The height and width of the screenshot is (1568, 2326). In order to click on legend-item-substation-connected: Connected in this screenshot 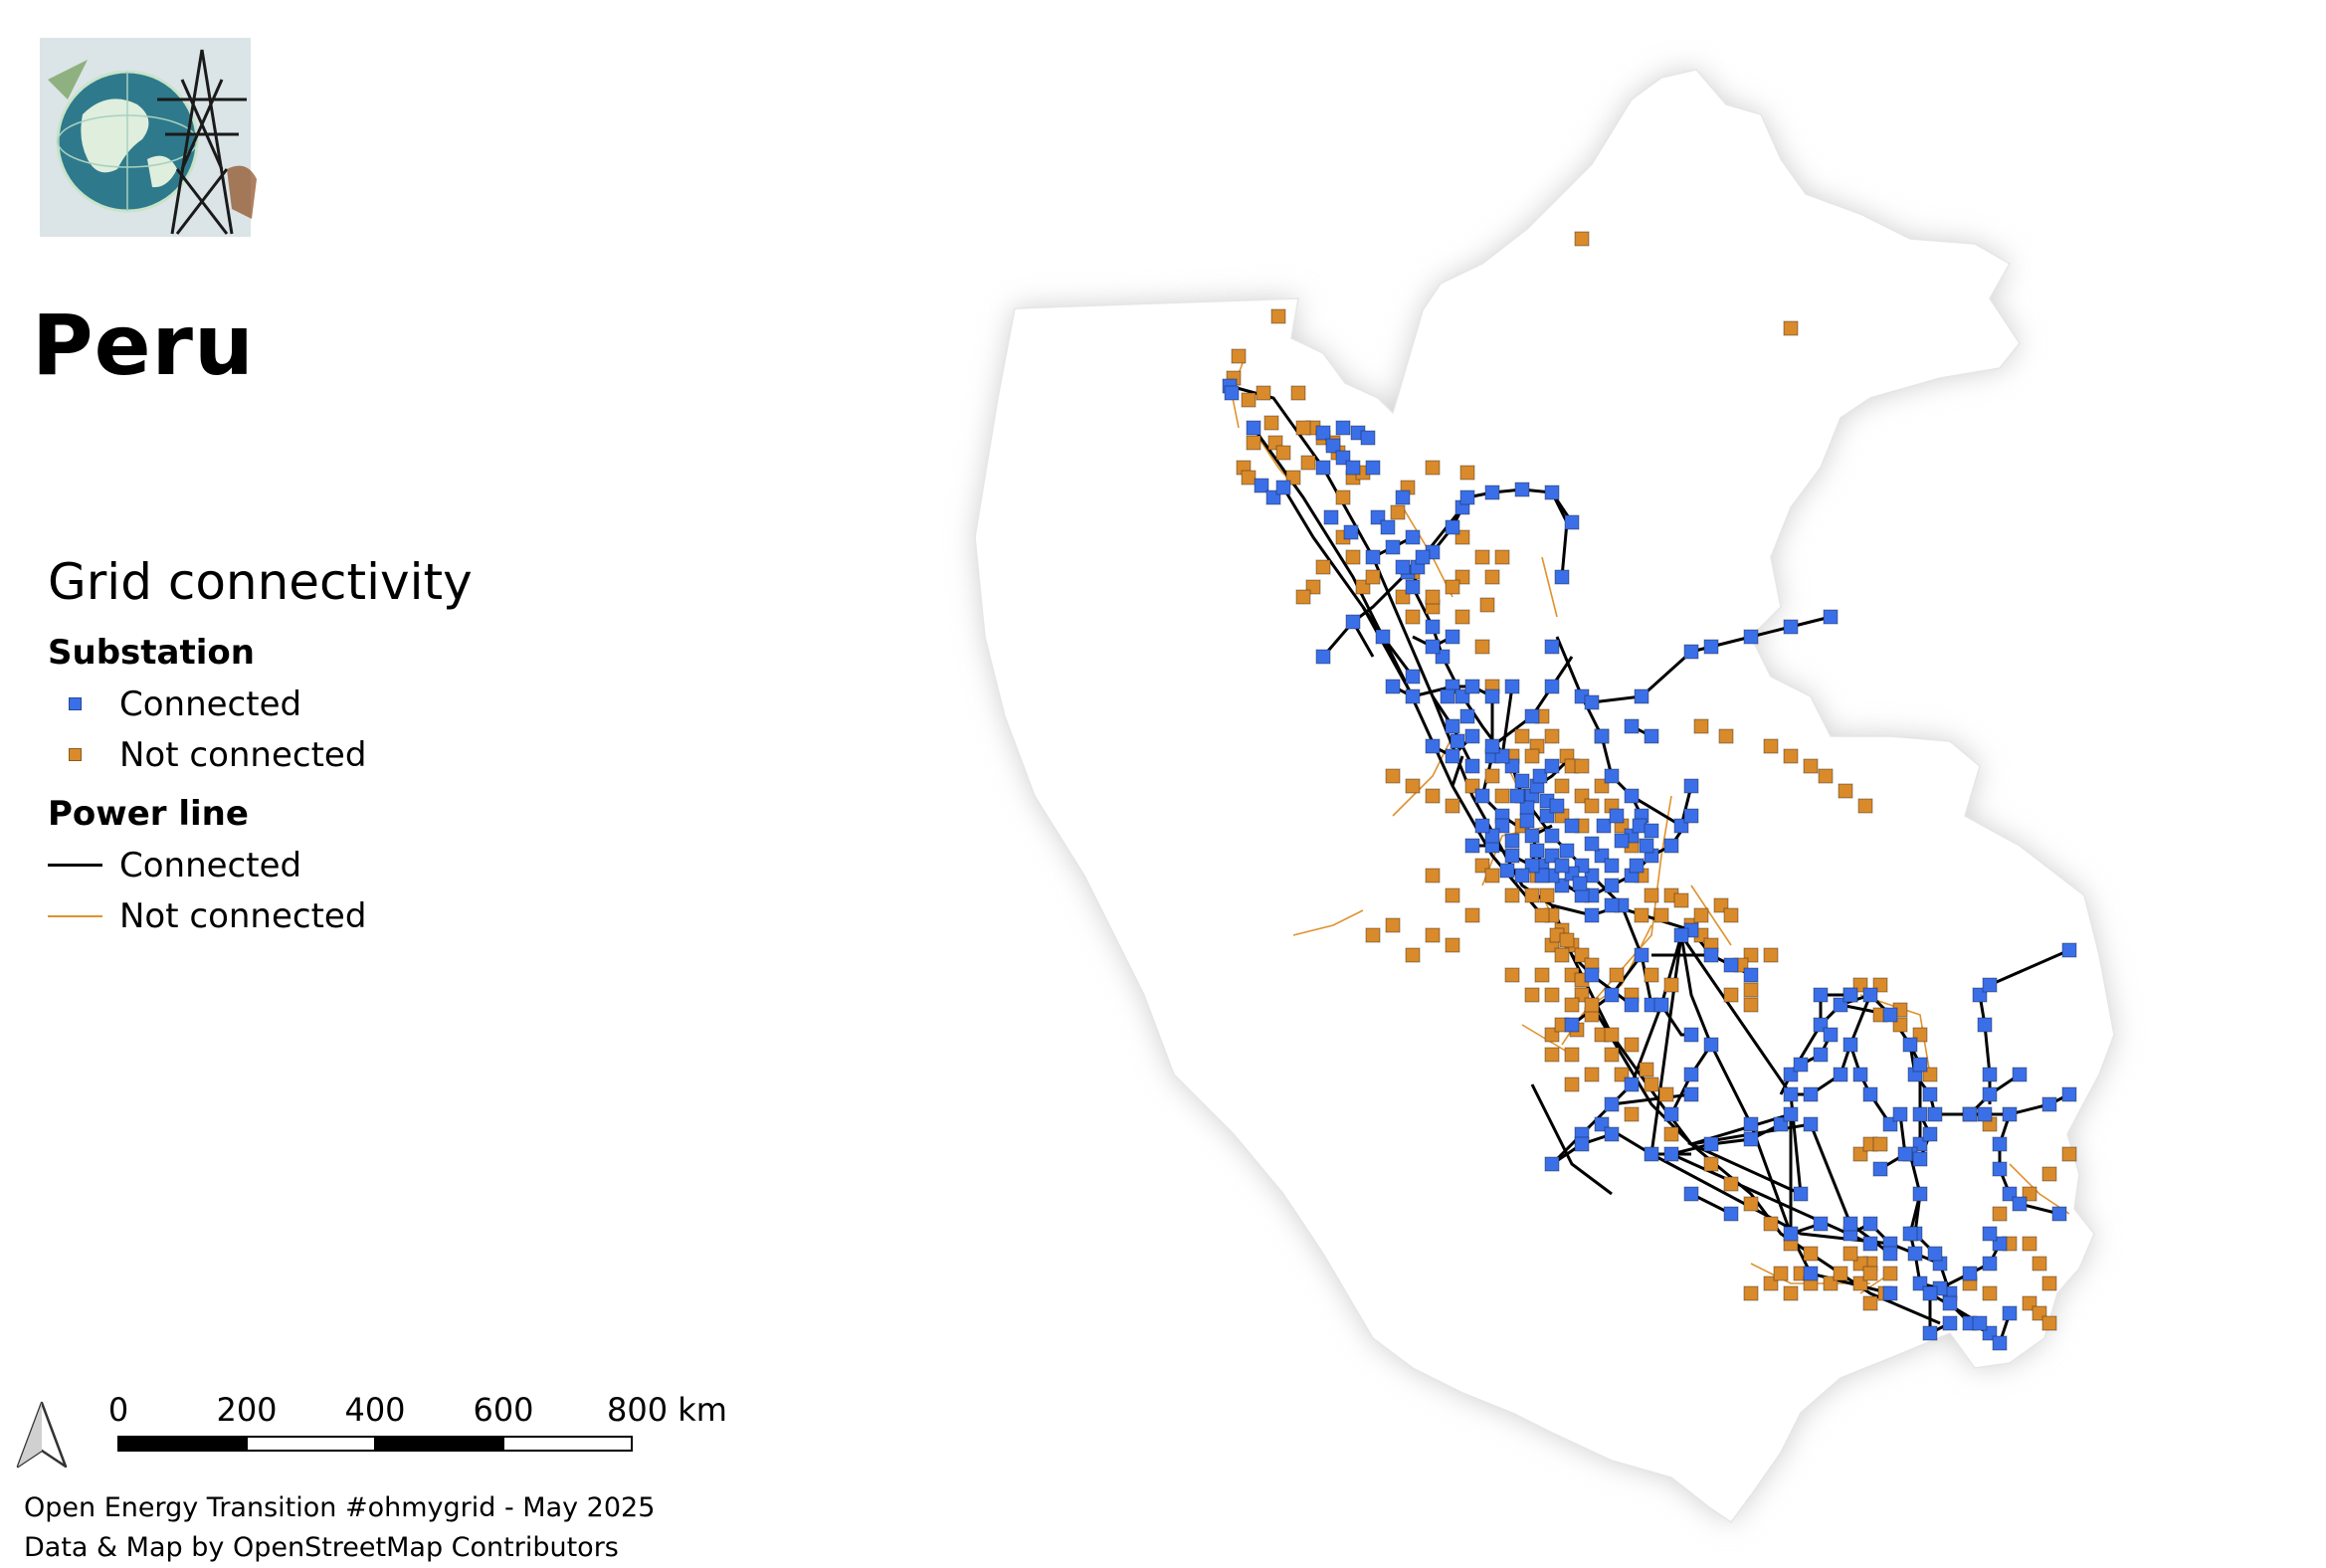, I will do `click(260, 704)`.